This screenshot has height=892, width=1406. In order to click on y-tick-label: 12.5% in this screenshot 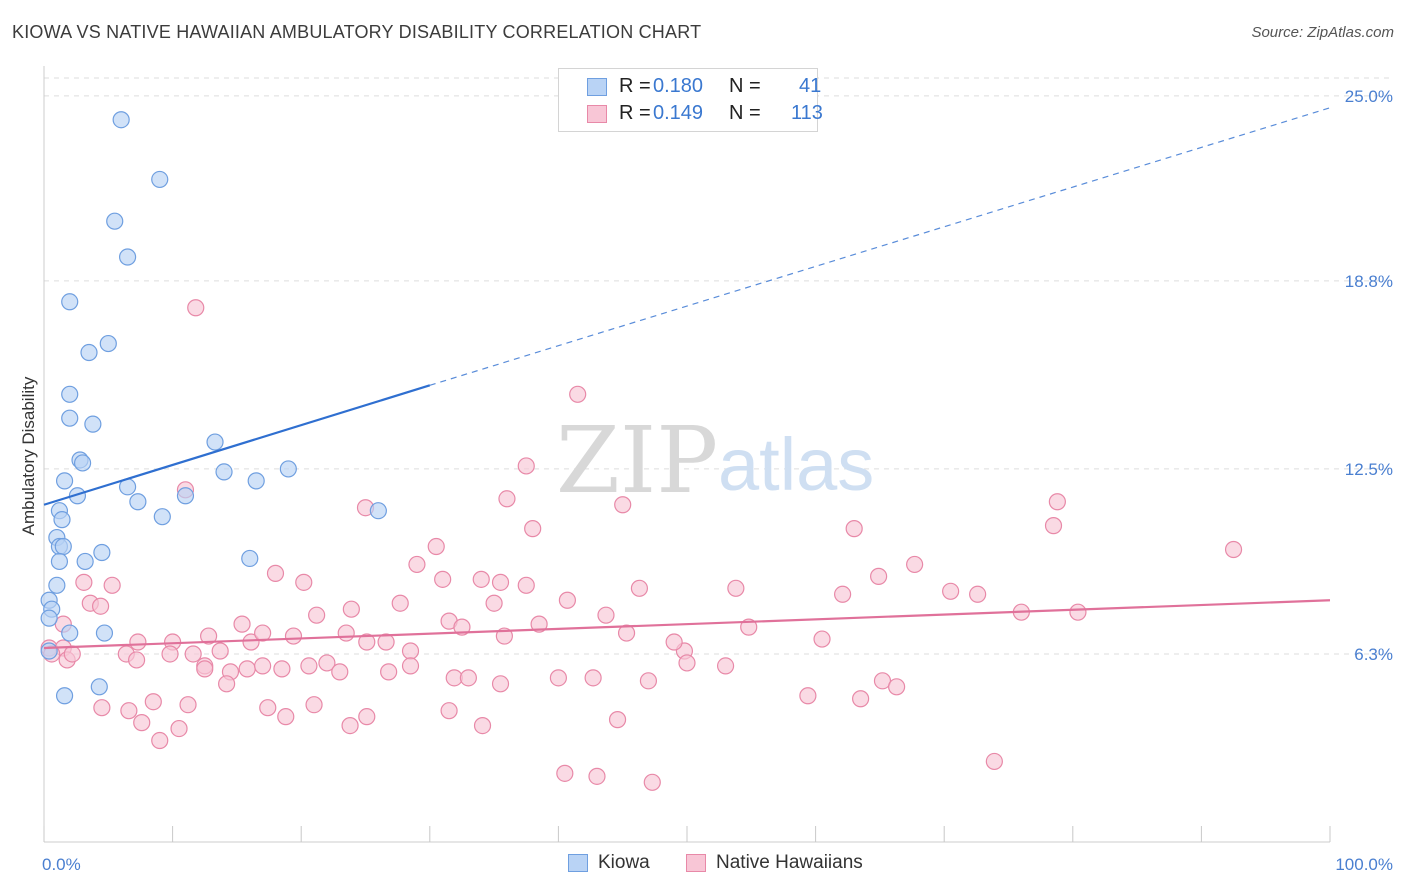, I will do `click(1369, 469)`.